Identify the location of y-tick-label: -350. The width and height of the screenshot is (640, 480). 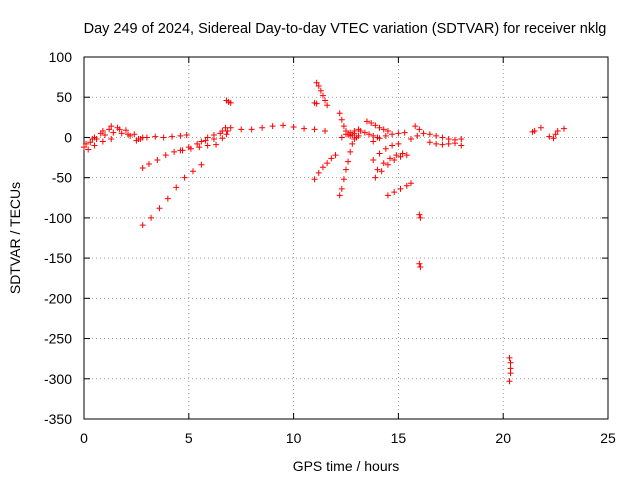
(58, 419).